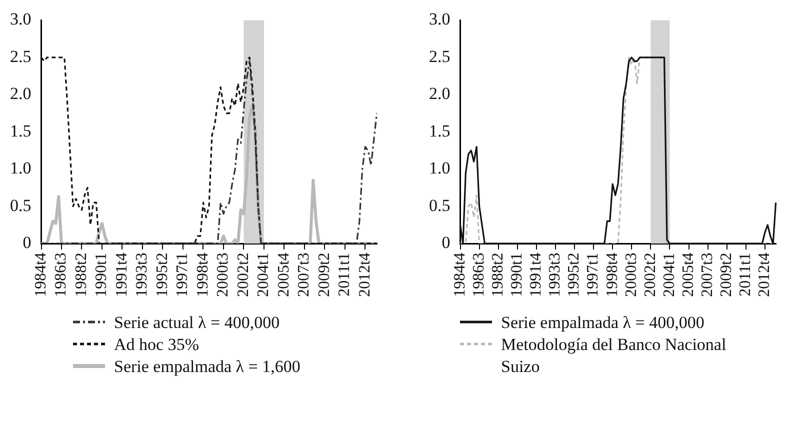 The image size is (798, 441). Describe the element at coordinates (197, 323) in the screenshot. I see `legend-label: Serie actual λ = 400,000` at that location.